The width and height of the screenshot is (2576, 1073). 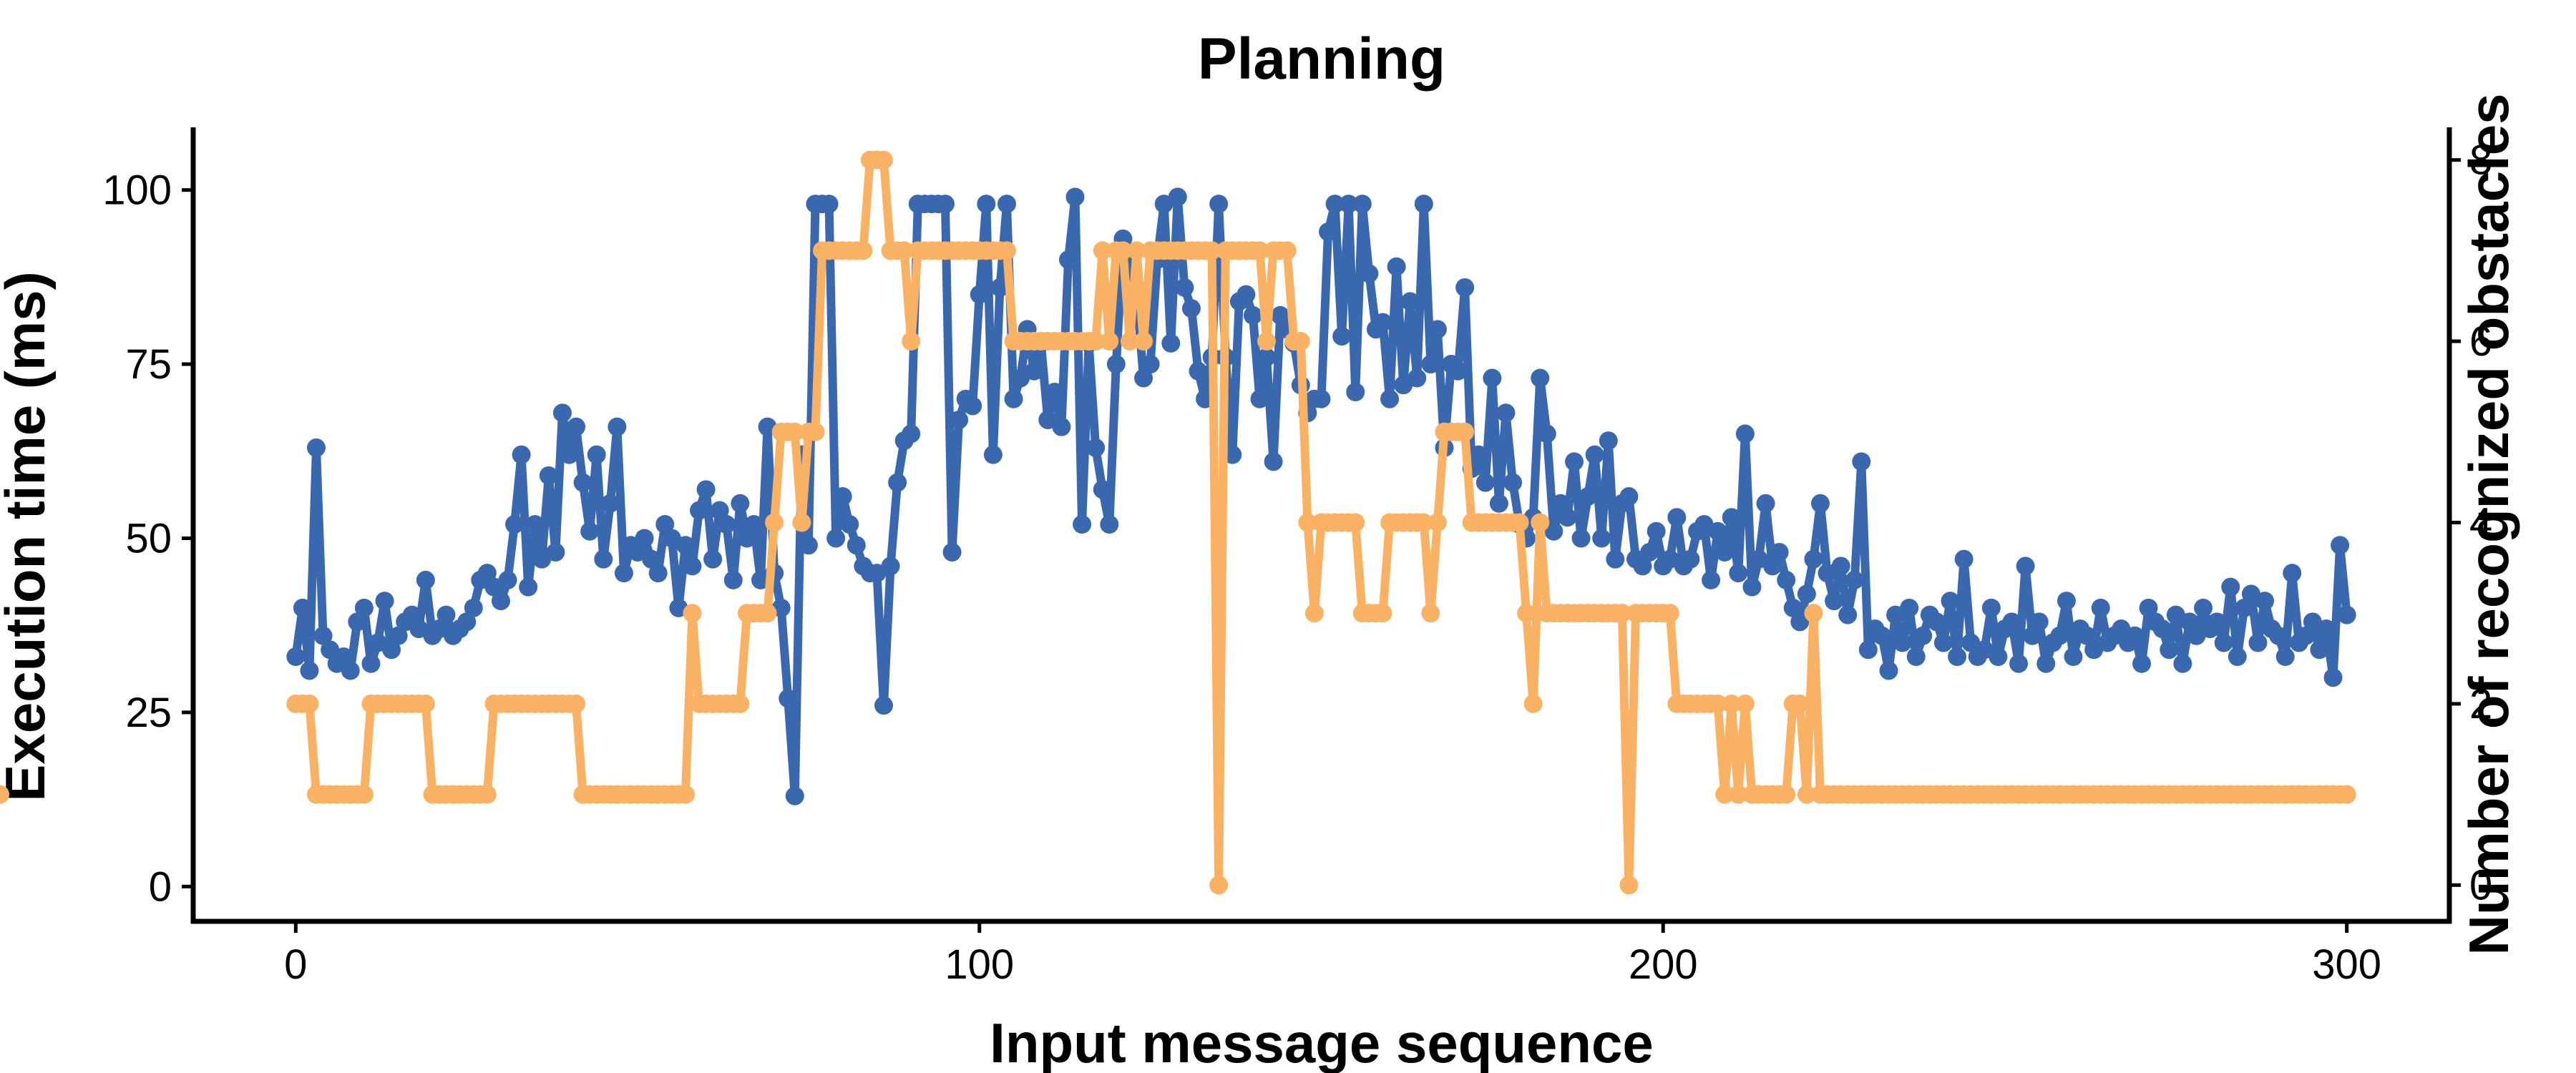 What do you see at coordinates (148, 364) in the screenshot?
I see `y-tick-label: 75` at bounding box center [148, 364].